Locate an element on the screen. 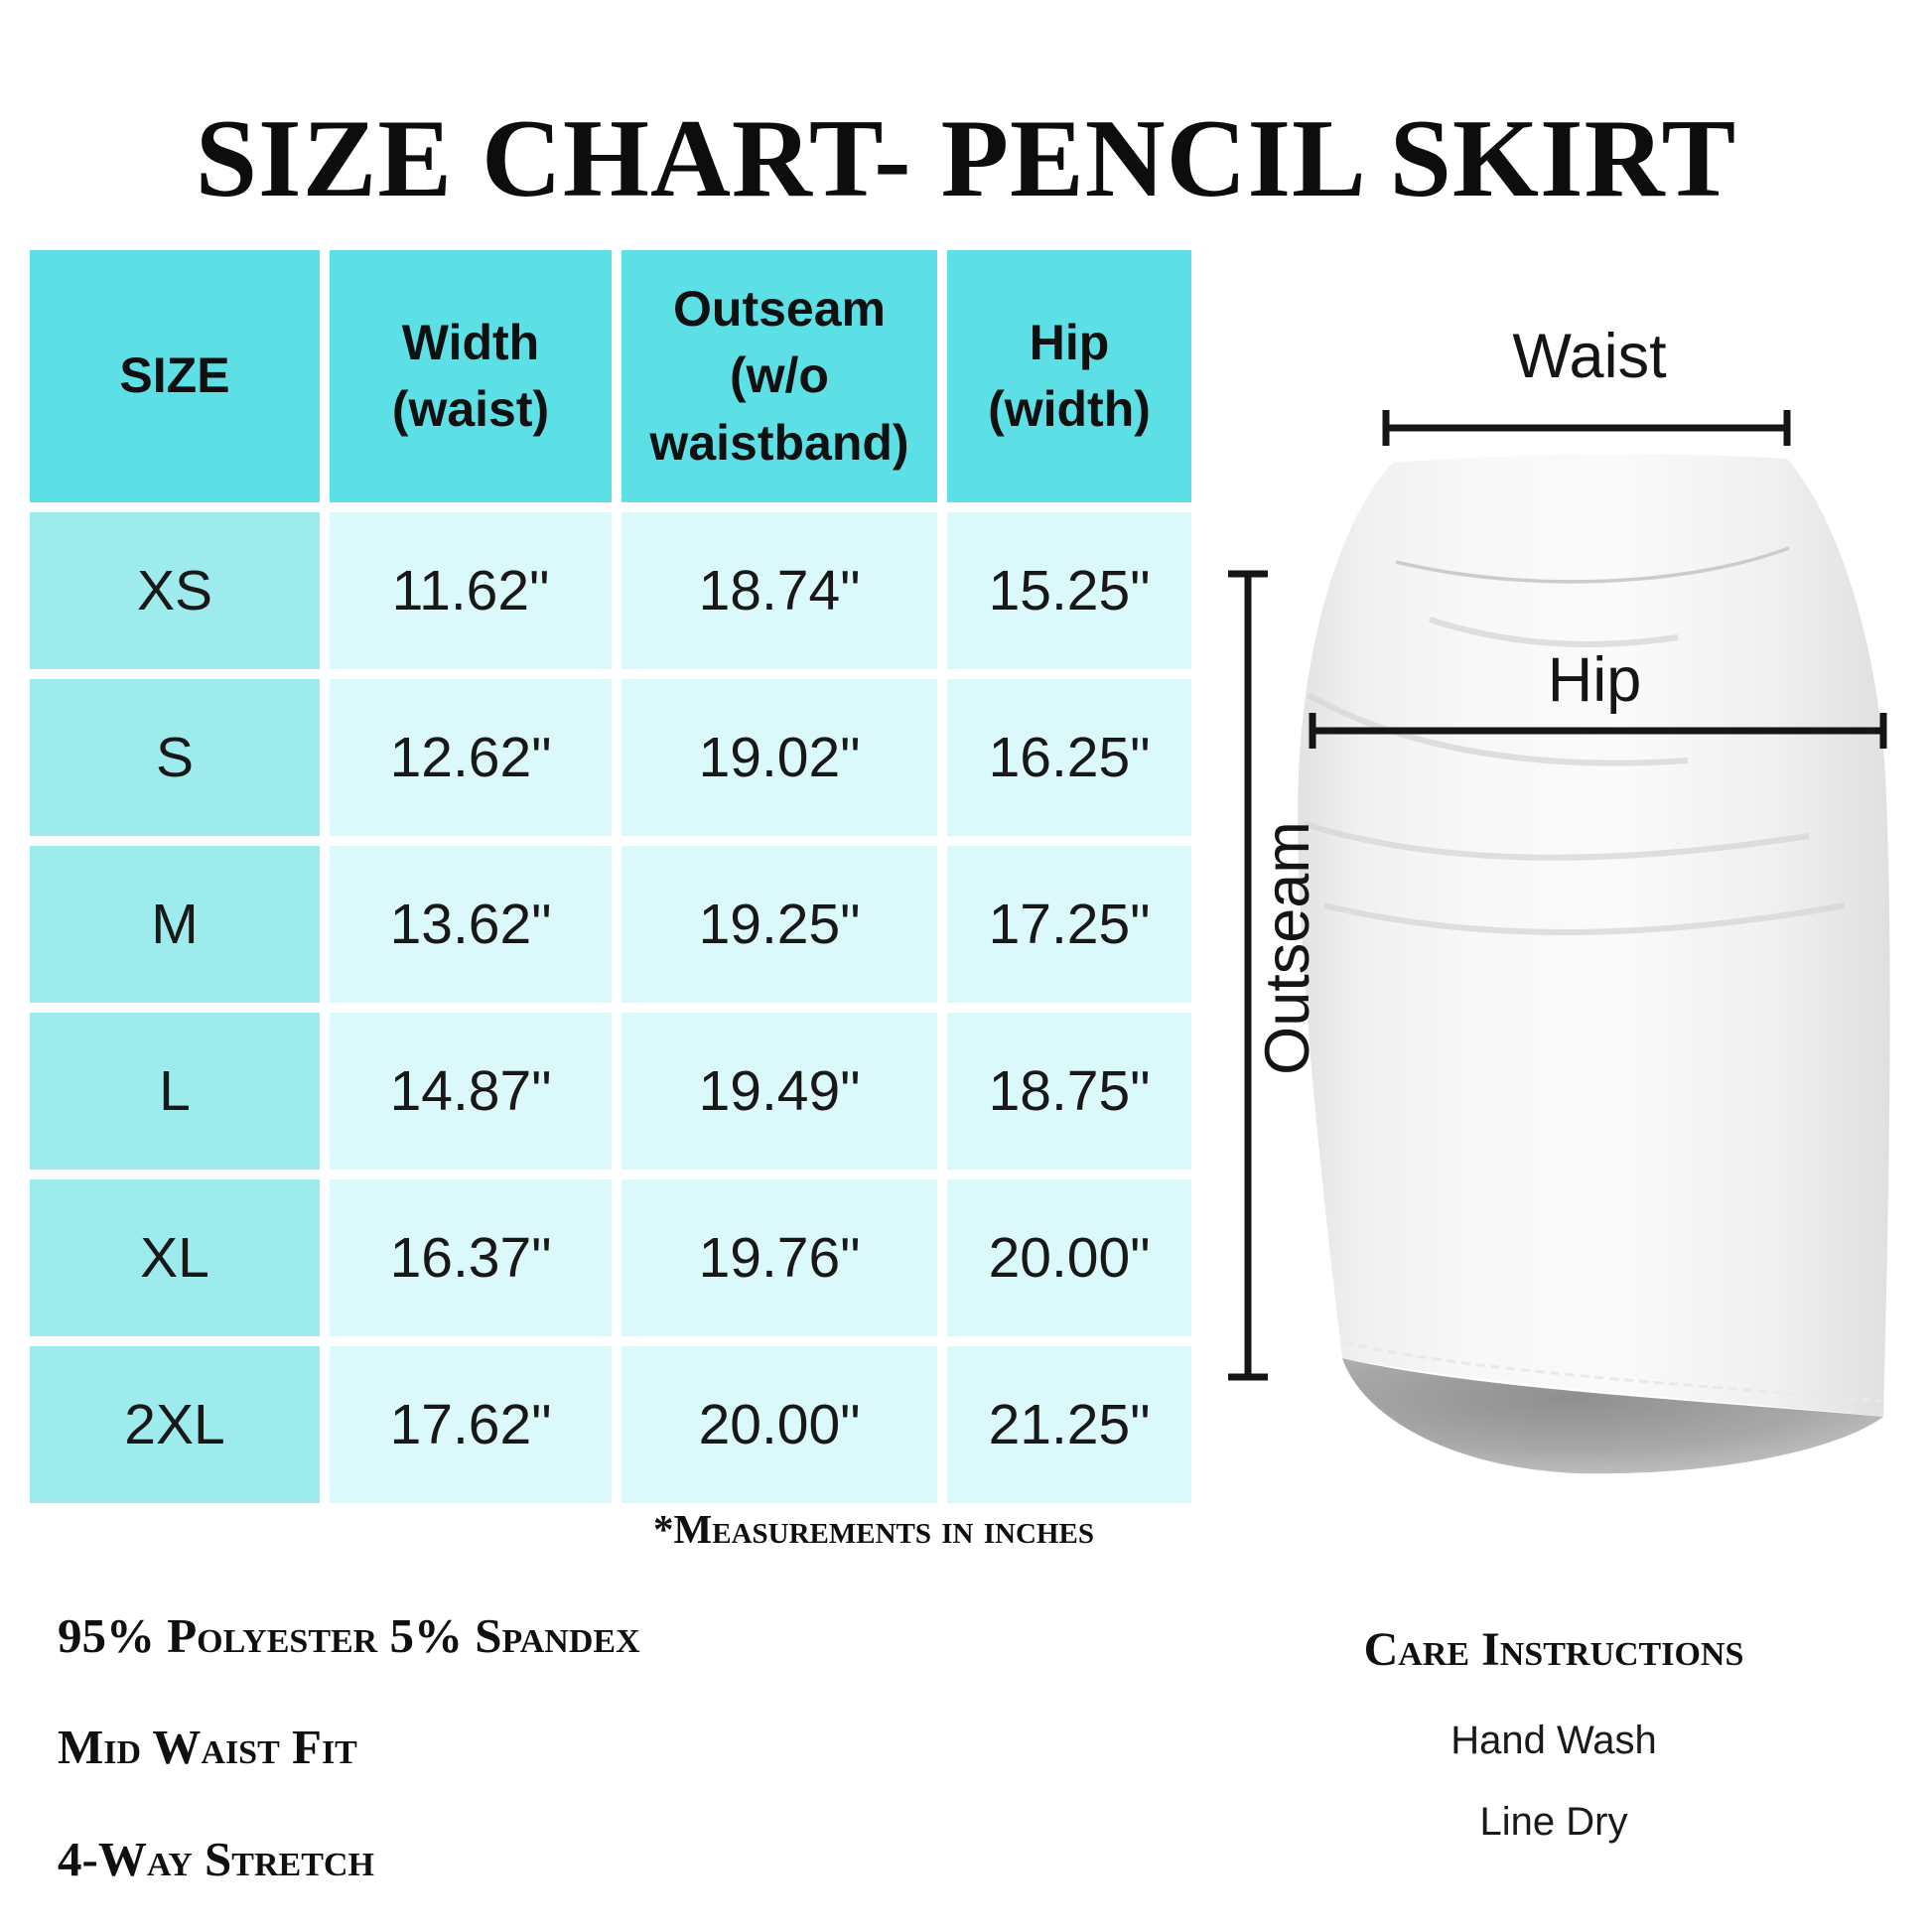  measurements-footnote: *Measurements in inches is located at coordinates (874, 1529).